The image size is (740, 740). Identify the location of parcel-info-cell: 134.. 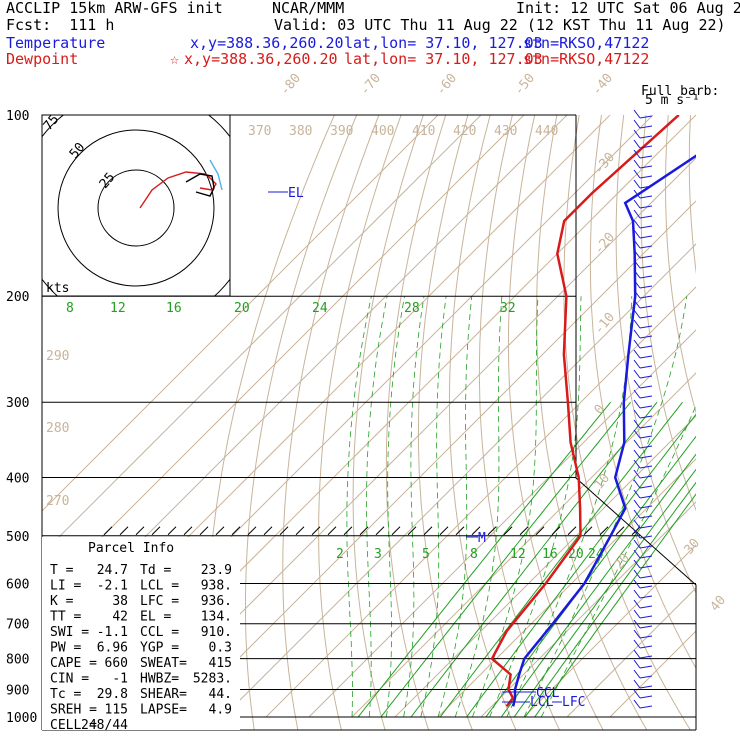
(216, 617).